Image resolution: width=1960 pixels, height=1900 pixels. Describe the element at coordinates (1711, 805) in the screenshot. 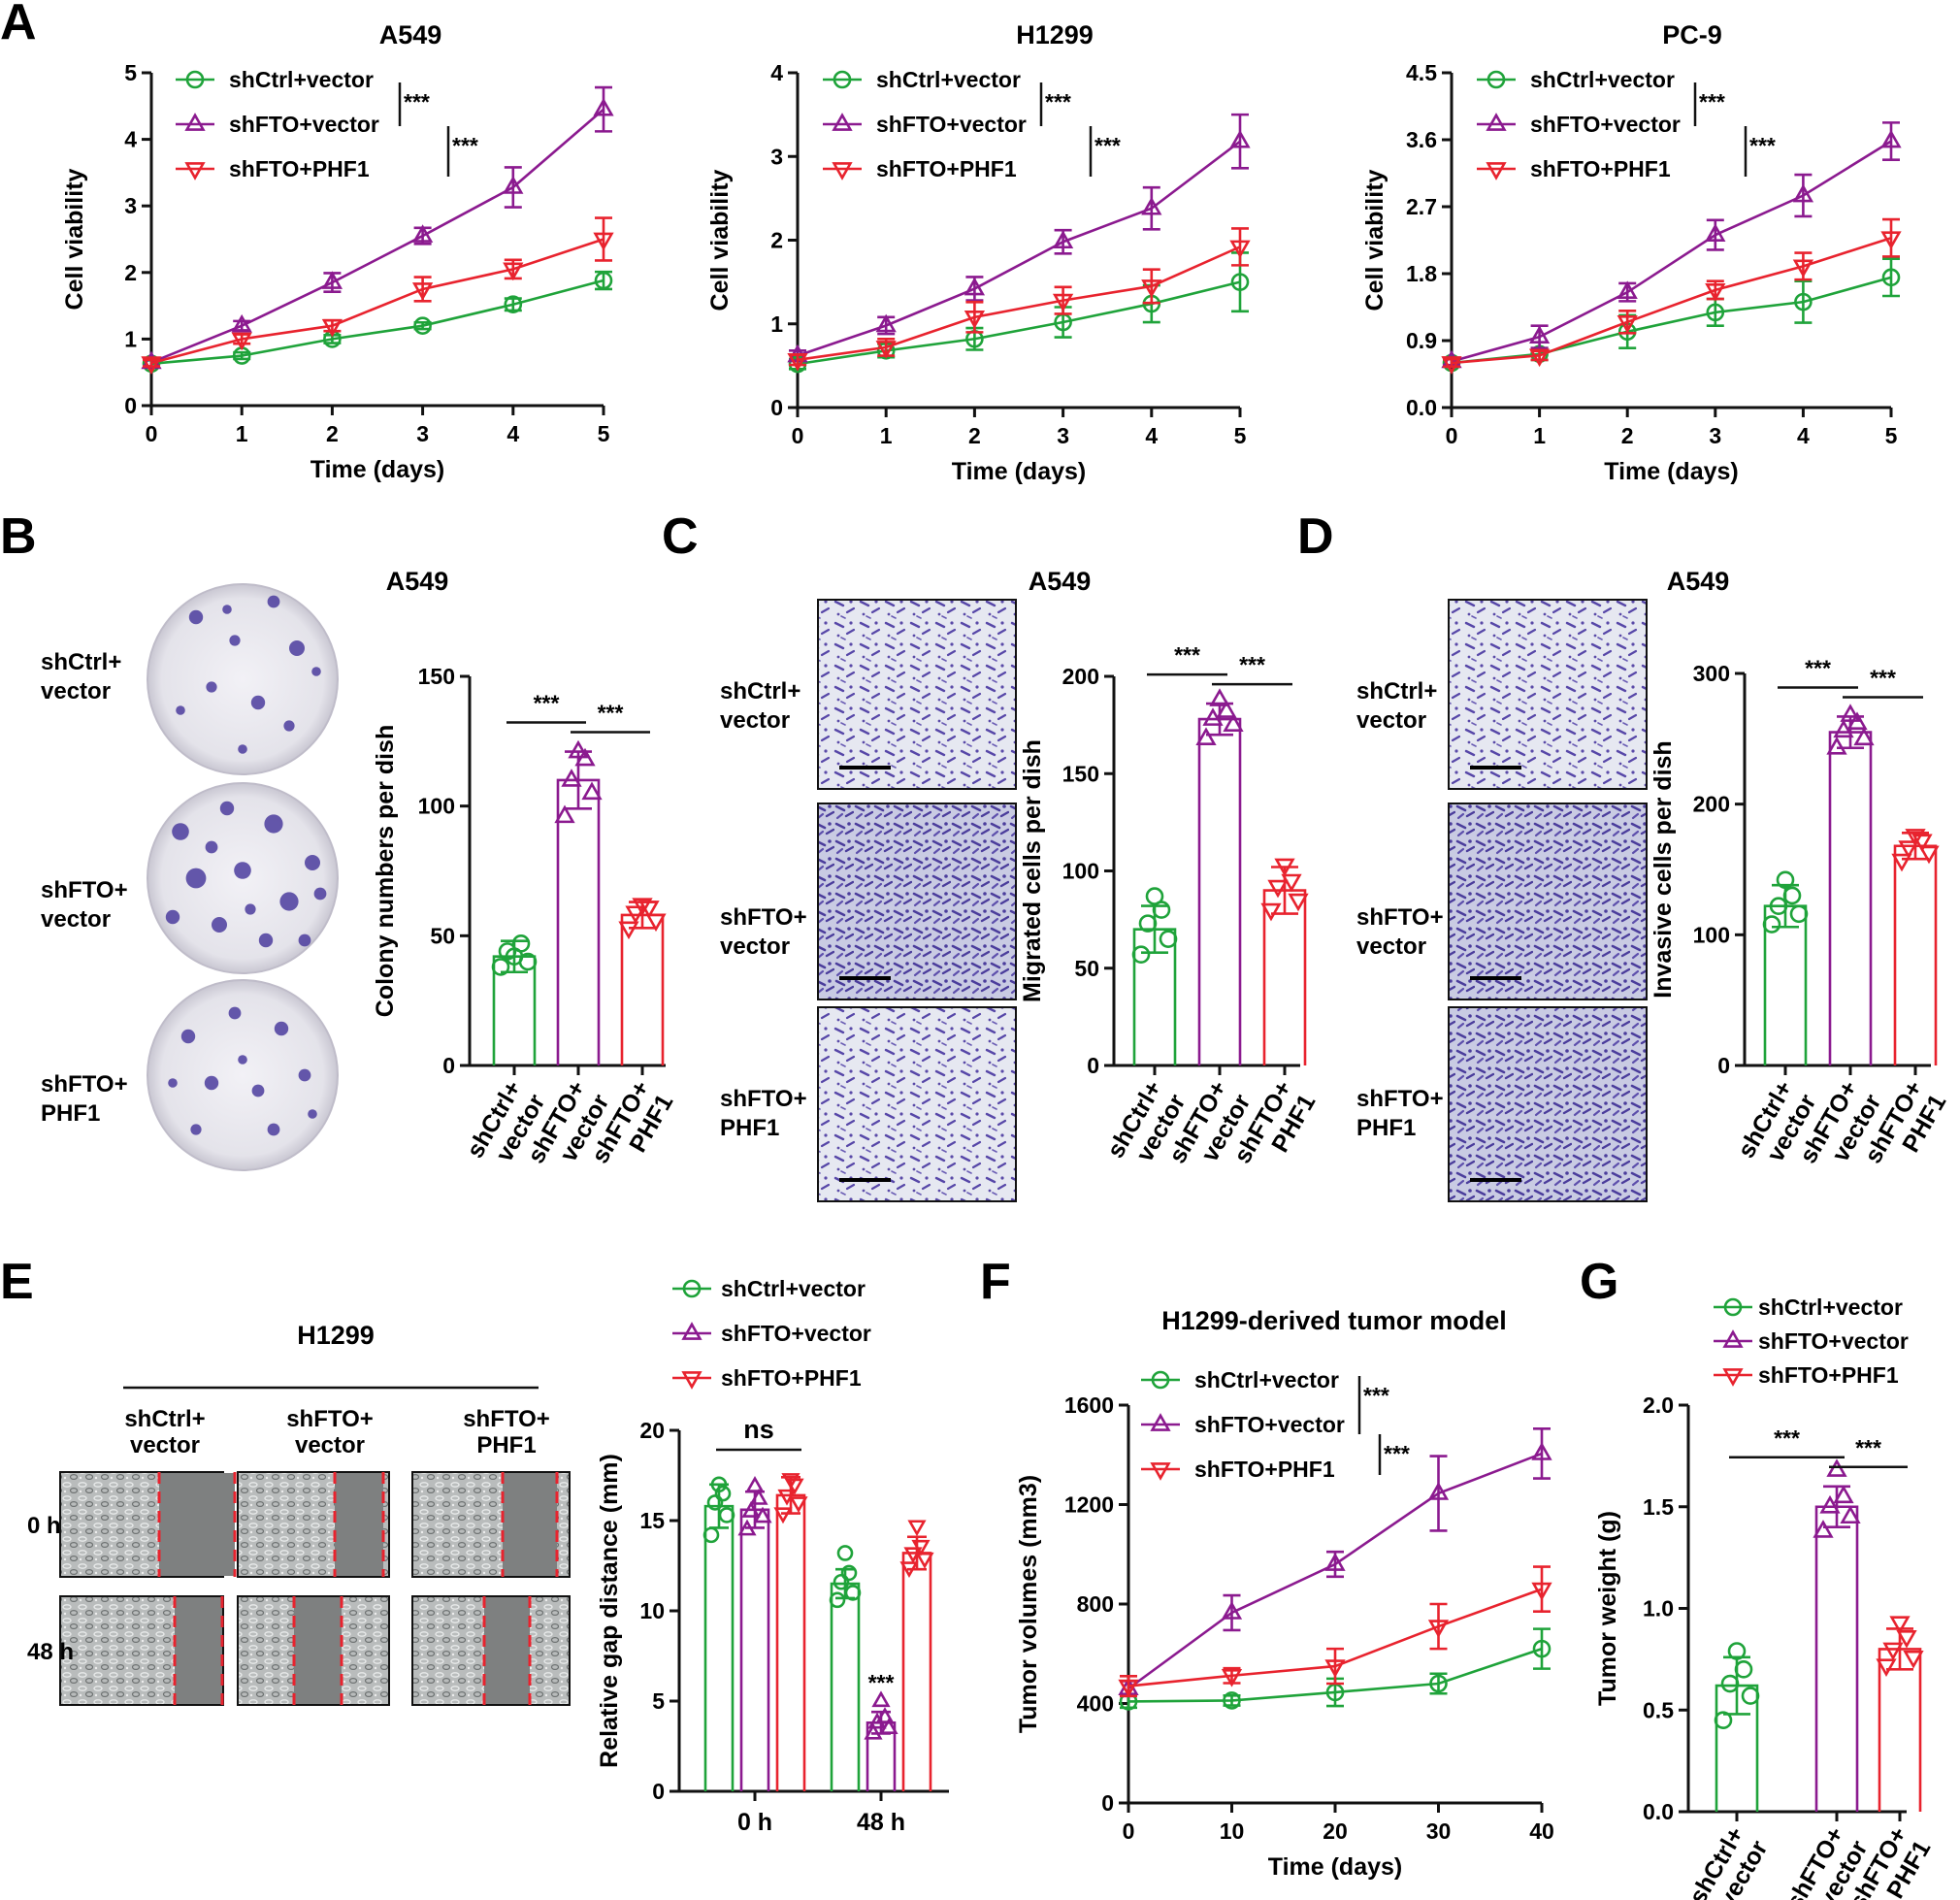

I see `y-tick-label: 200` at that location.